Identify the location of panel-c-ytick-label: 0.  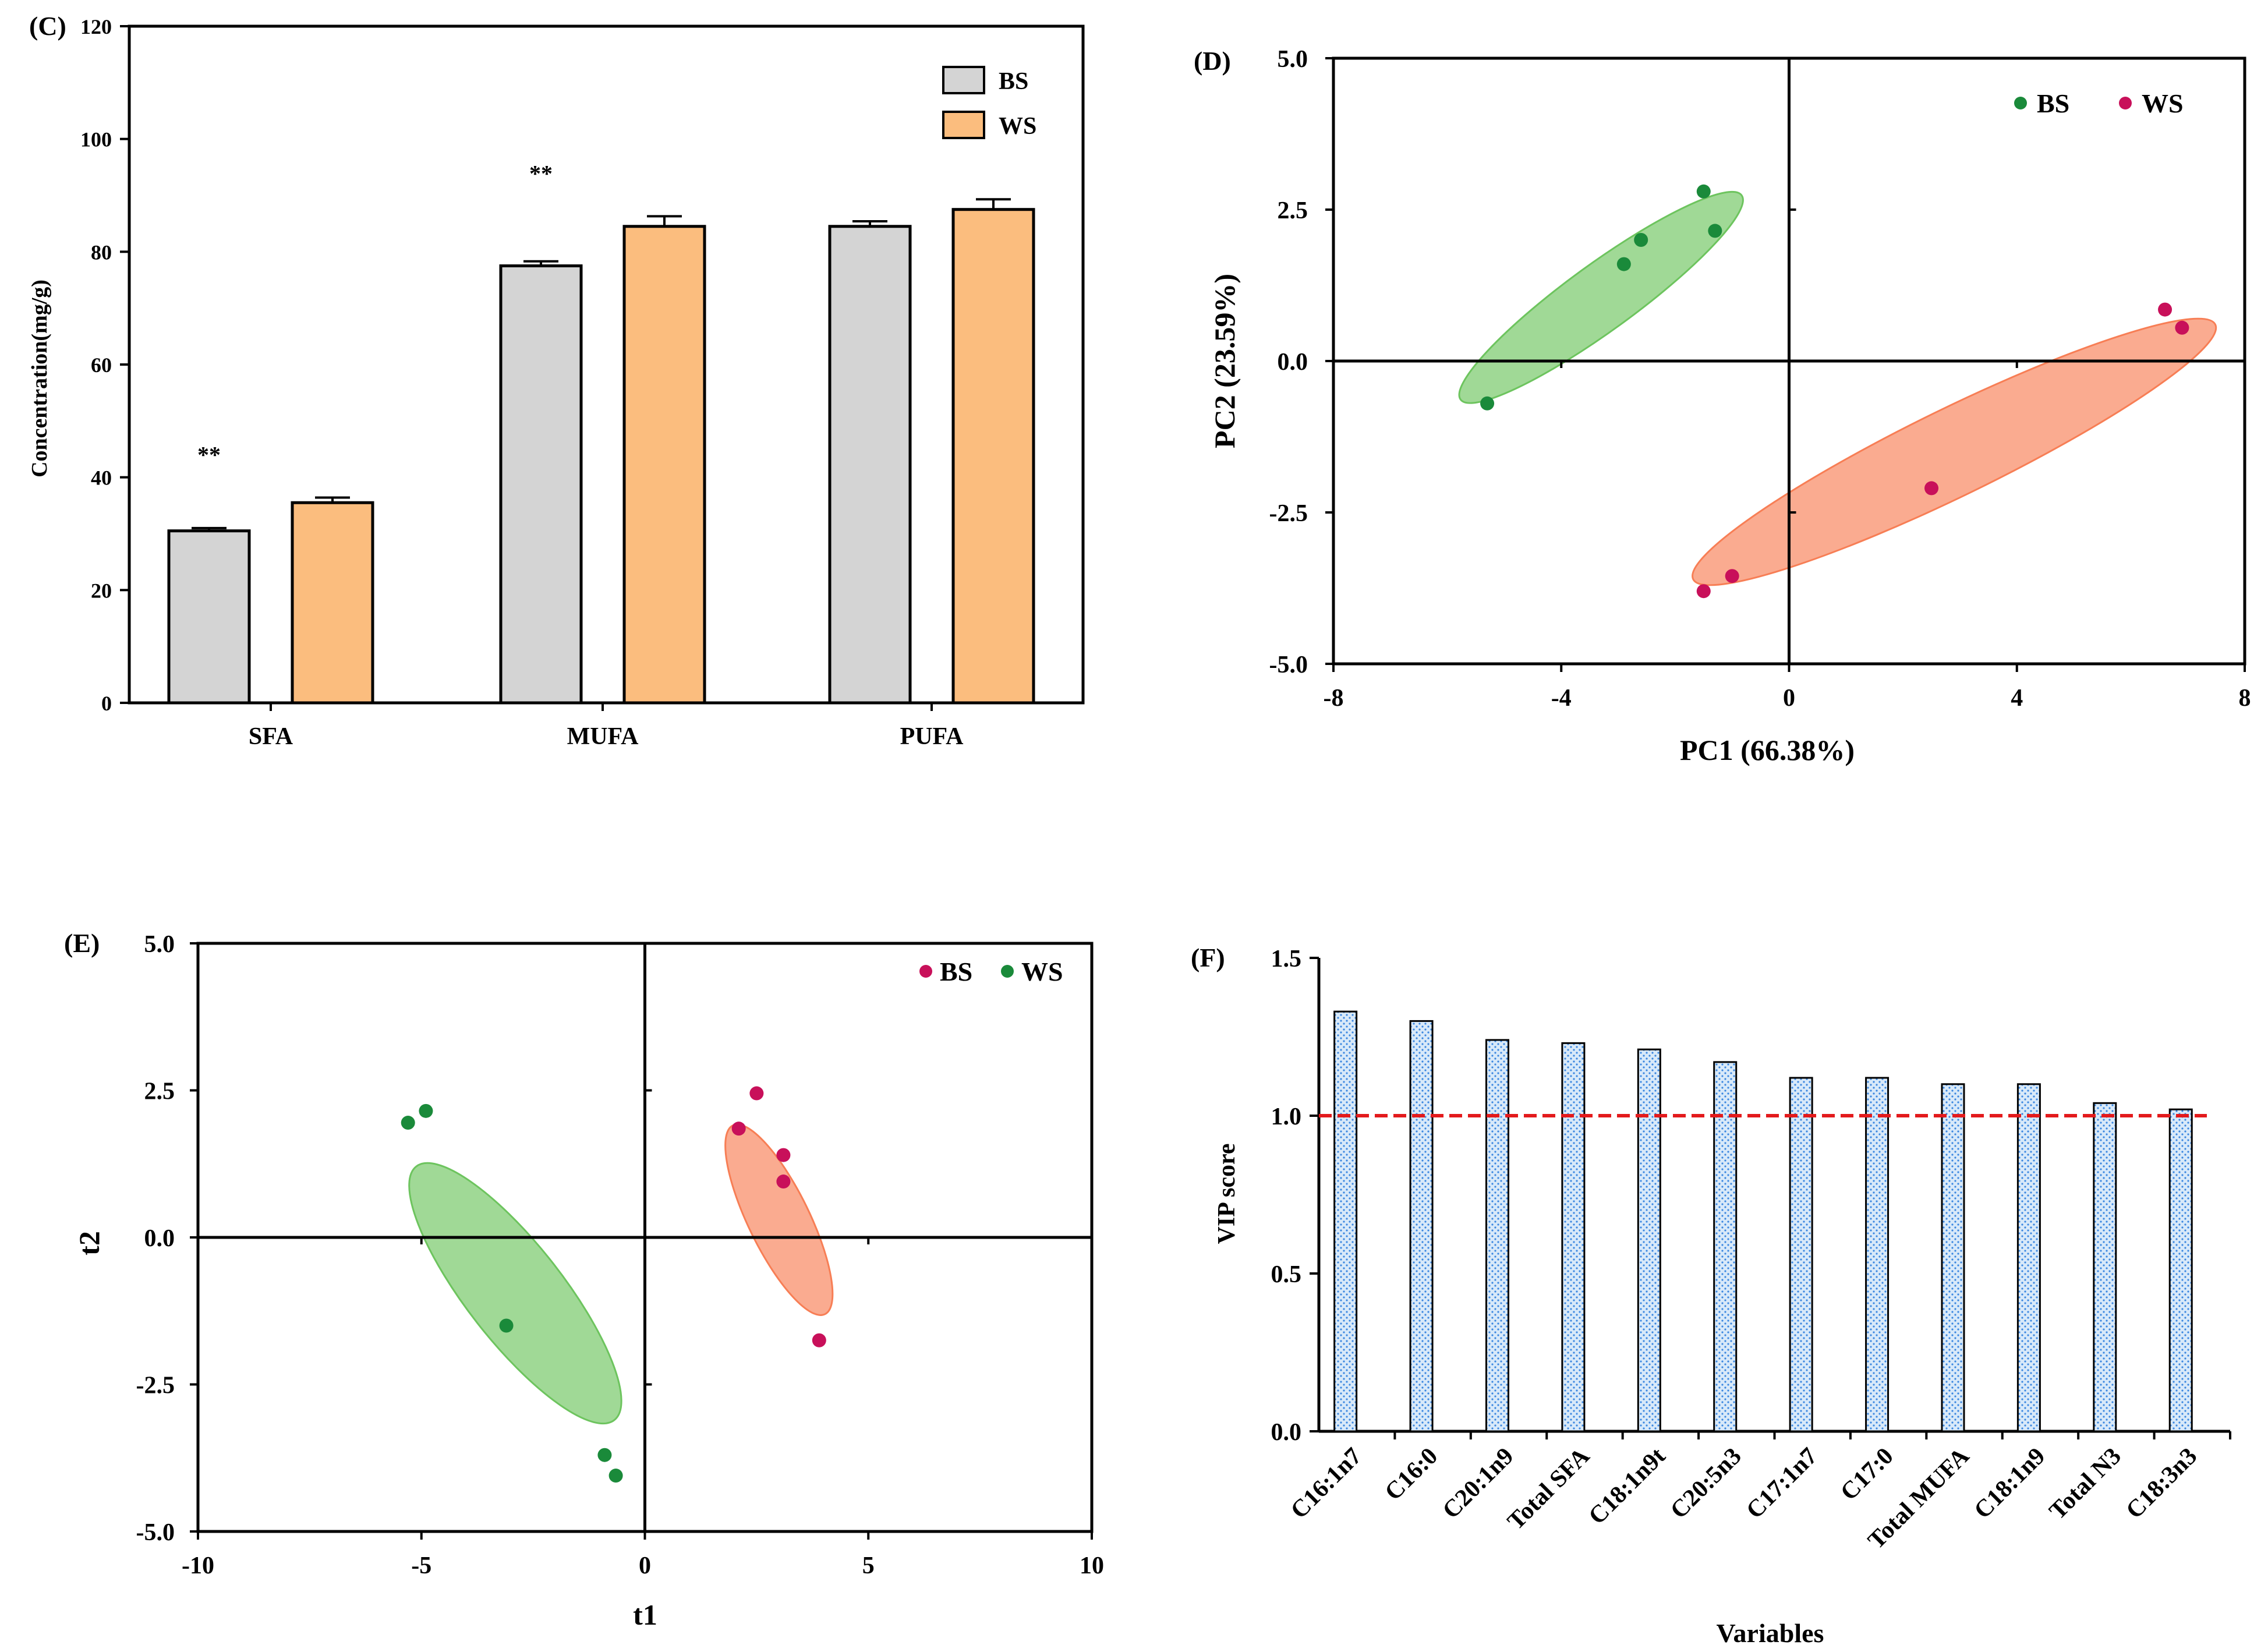
(106, 703).